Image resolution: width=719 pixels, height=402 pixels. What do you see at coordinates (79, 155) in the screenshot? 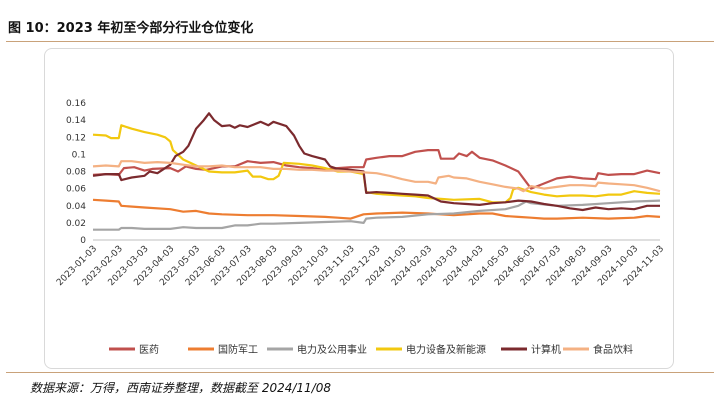
I see `y-tick-label: 0.1` at bounding box center [79, 155].